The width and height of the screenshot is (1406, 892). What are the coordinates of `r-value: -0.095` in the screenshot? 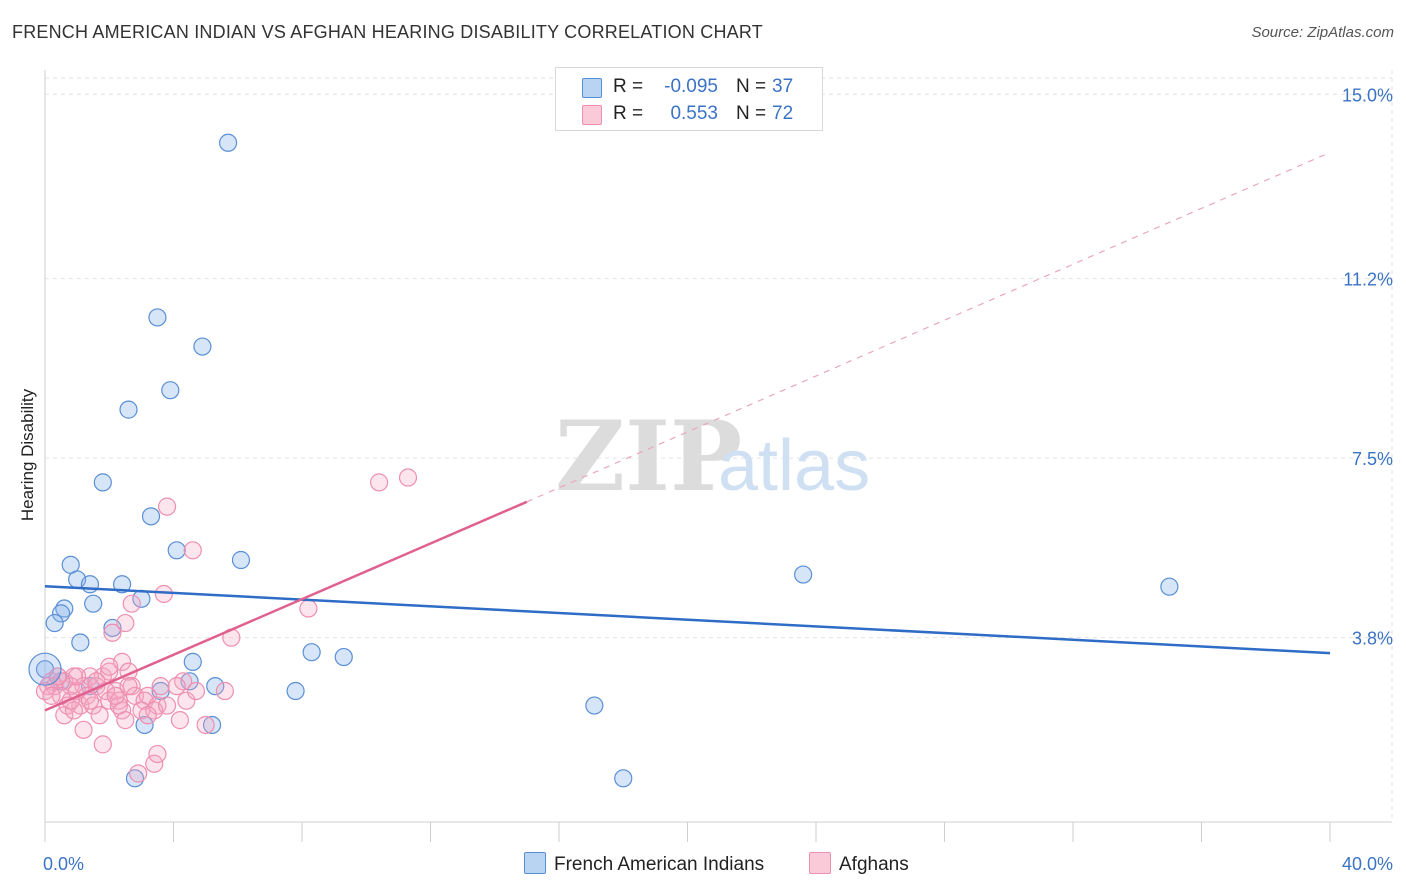 It's located at (691, 86).